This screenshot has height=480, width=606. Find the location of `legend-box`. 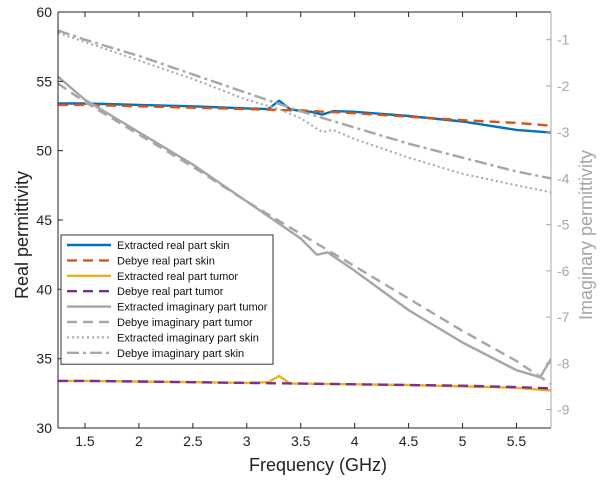

legend-box is located at coordinates (167, 299).